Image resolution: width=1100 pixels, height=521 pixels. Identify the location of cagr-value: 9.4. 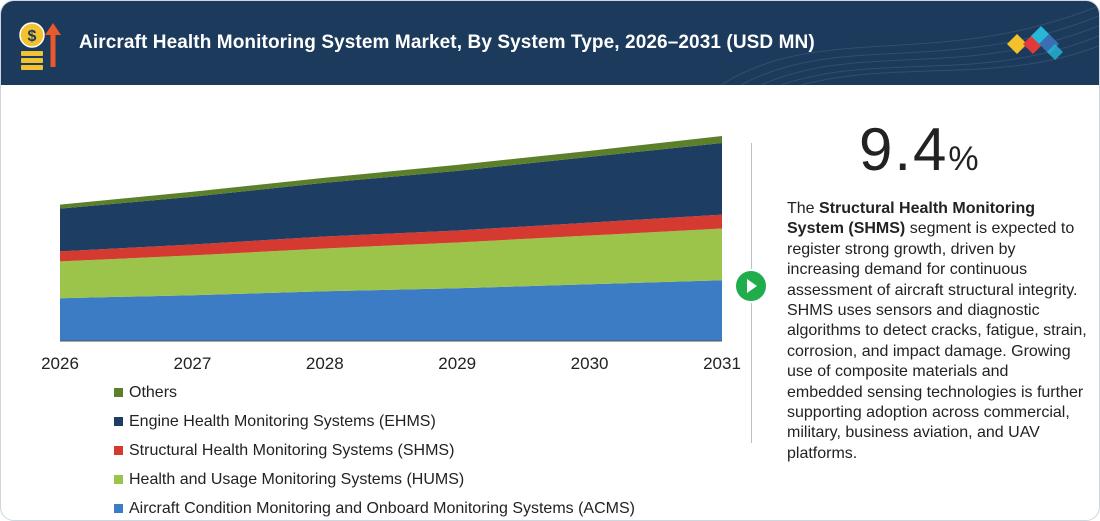
(904, 149).